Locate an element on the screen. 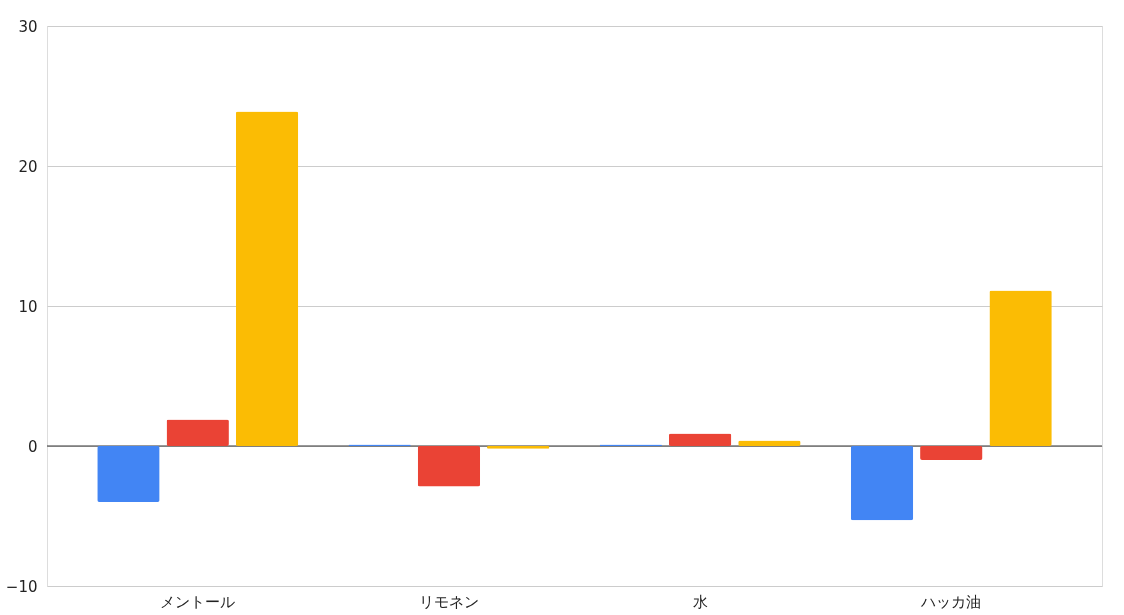 The image size is (1124, 615). y-tick-label: −10 is located at coordinates (21, 586).